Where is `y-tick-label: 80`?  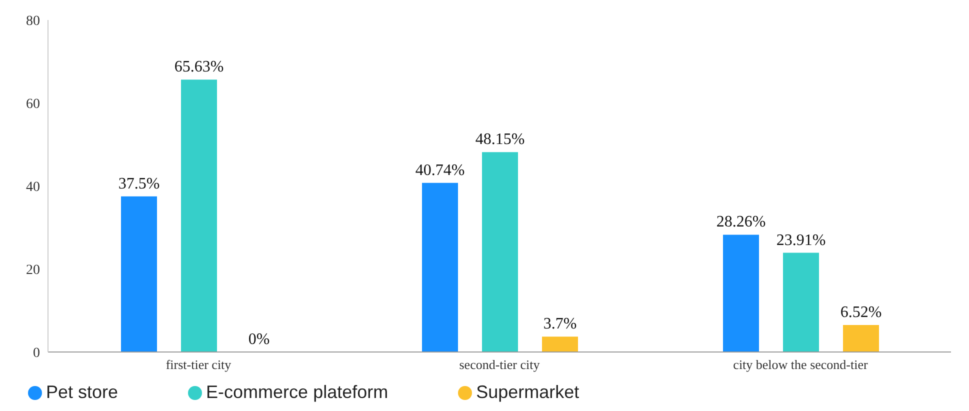
y-tick-label: 80 is located at coordinates (33, 21).